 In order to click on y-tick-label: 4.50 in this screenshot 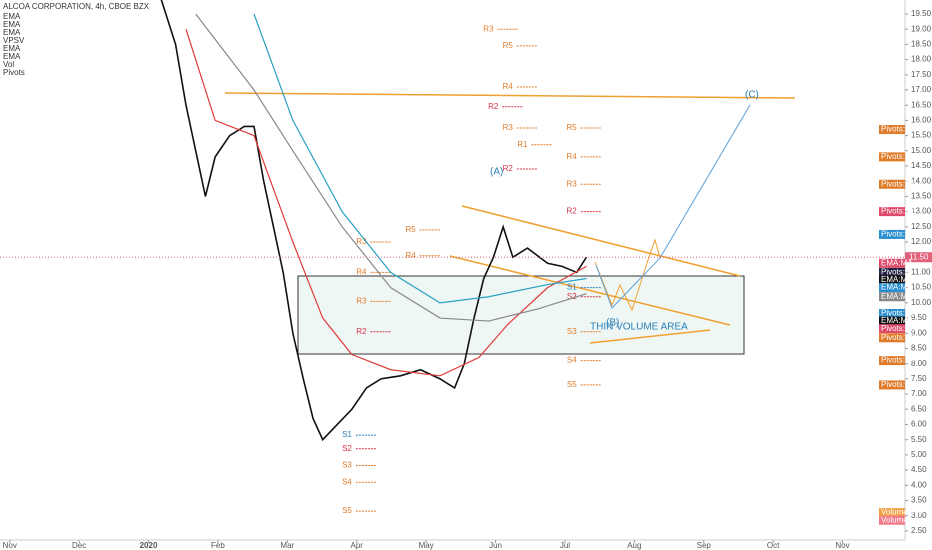, I will do `click(919, 469)`.